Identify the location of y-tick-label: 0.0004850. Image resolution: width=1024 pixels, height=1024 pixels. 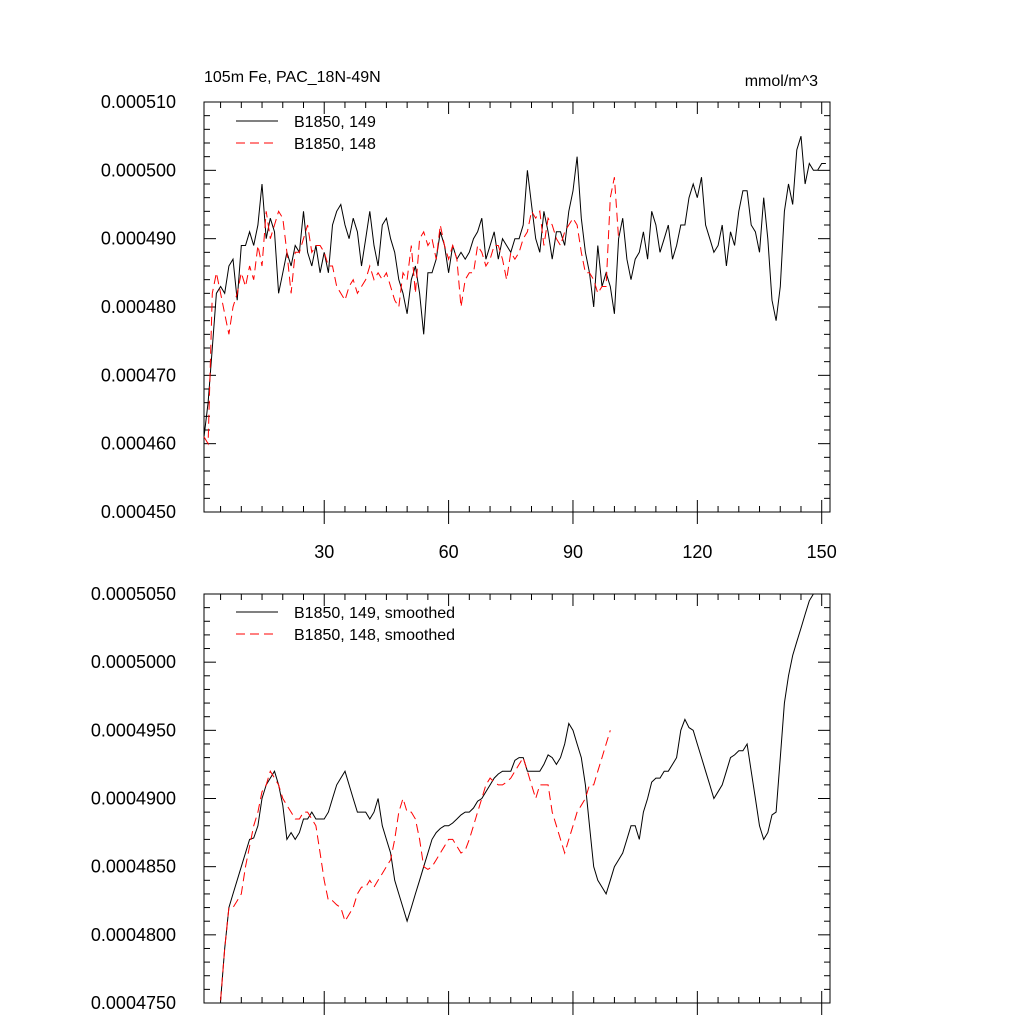
(133, 867).